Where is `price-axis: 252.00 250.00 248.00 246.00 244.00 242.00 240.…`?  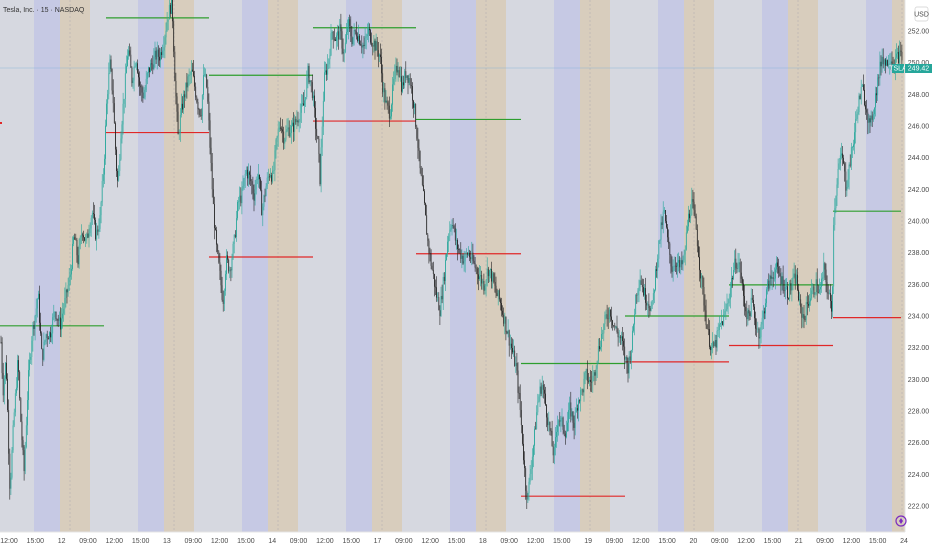
price-axis: 252.00 250.00 248.00 246.00 244.00 242.00 240.… is located at coordinates (910, 266).